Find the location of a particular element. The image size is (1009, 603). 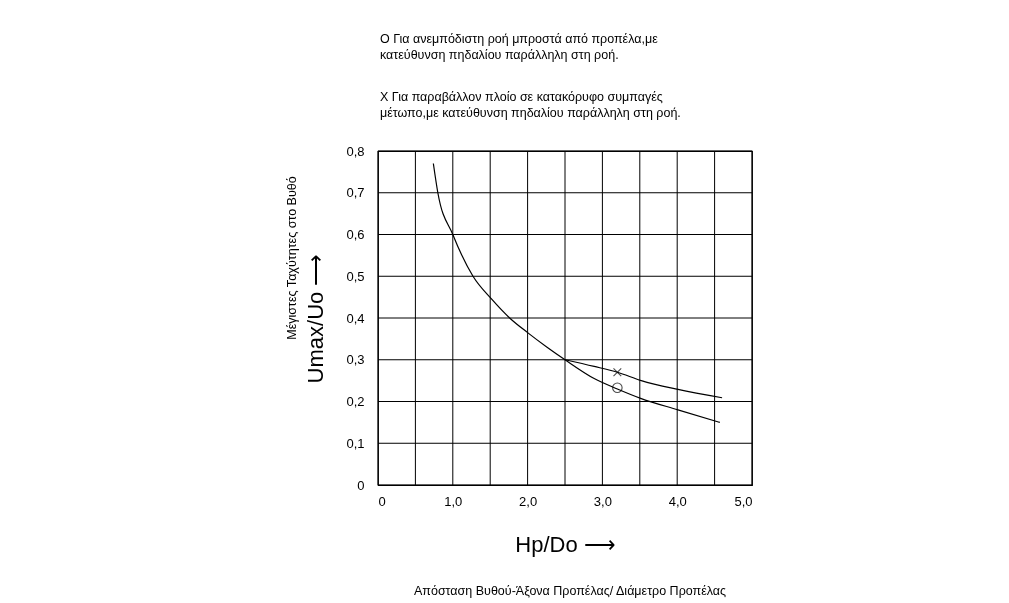

y-tick-label: 0,1 is located at coordinates (355, 443).